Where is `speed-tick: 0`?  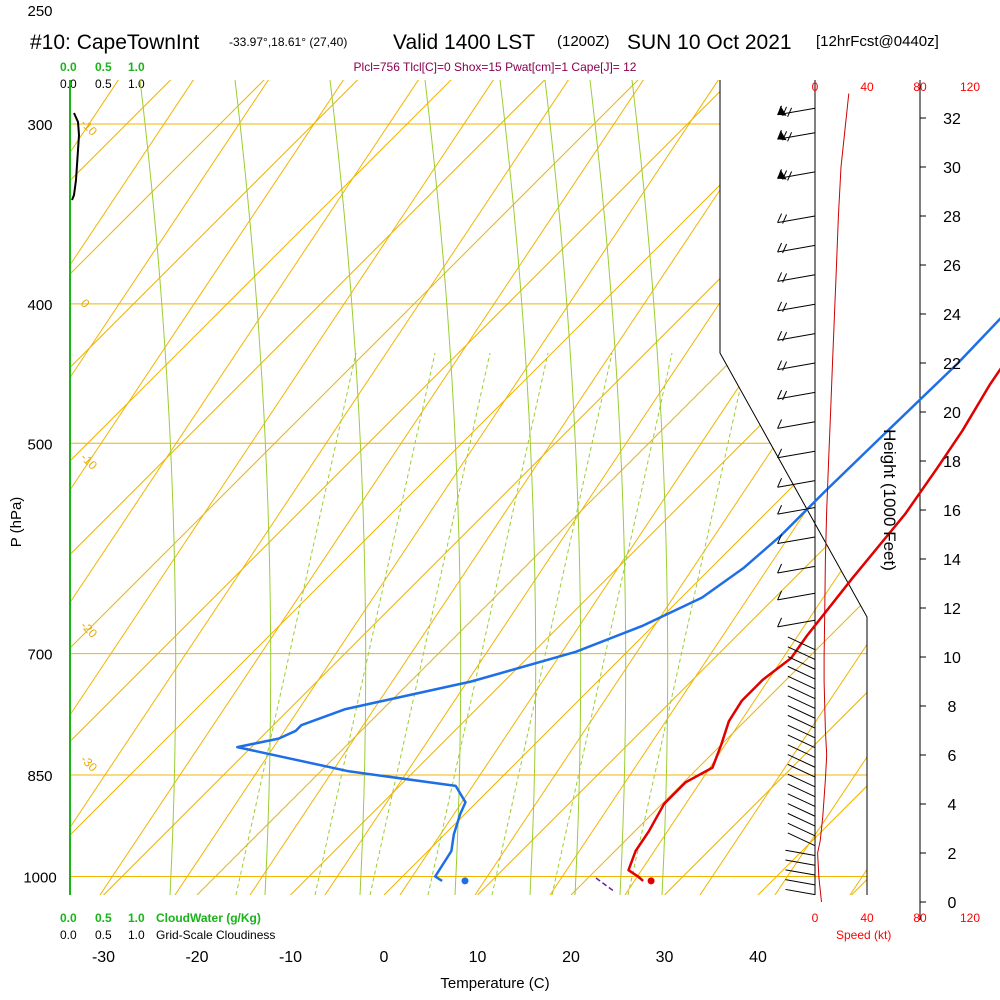 speed-tick: 0 is located at coordinates (815, 918).